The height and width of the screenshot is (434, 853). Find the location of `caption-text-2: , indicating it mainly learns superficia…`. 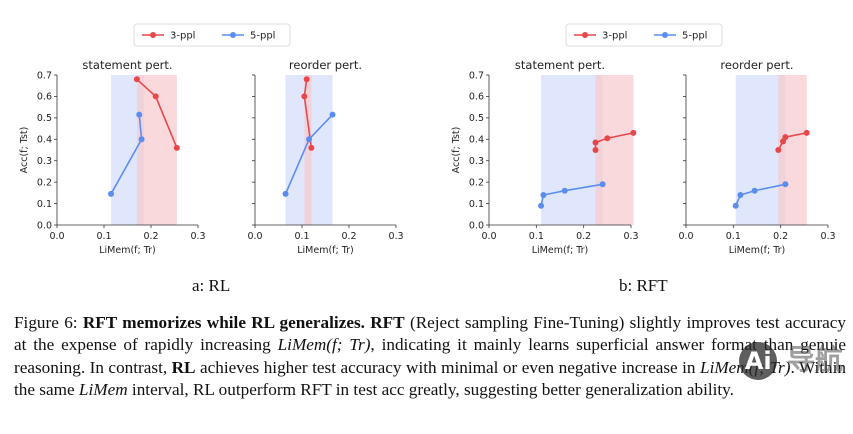

caption-text-2: , indicating it mainly learns superficia… is located at coordinates (430, 356).